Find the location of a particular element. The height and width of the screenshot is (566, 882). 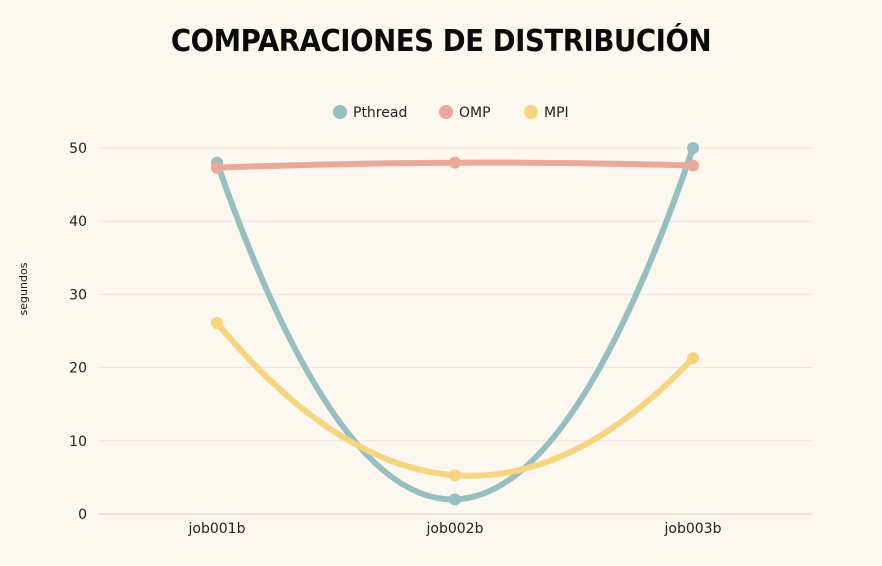

y-tick-label: 50 is located at coordinates (78, 149).